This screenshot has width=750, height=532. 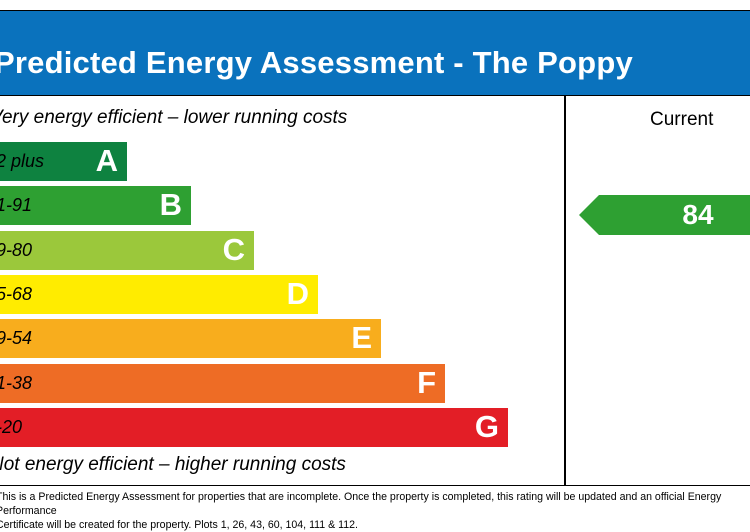 What do you see at coordinates (16, 338) in the screenshot?
I see `band-range-label: 39-54` at bounding box center [16, 338].